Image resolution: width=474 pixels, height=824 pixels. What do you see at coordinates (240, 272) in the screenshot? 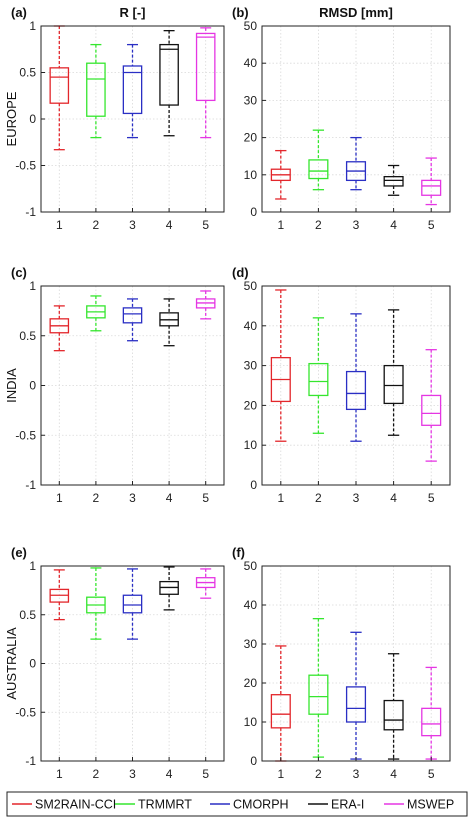
I see `panel-letter: (d)` at bounding box center [240, 272].